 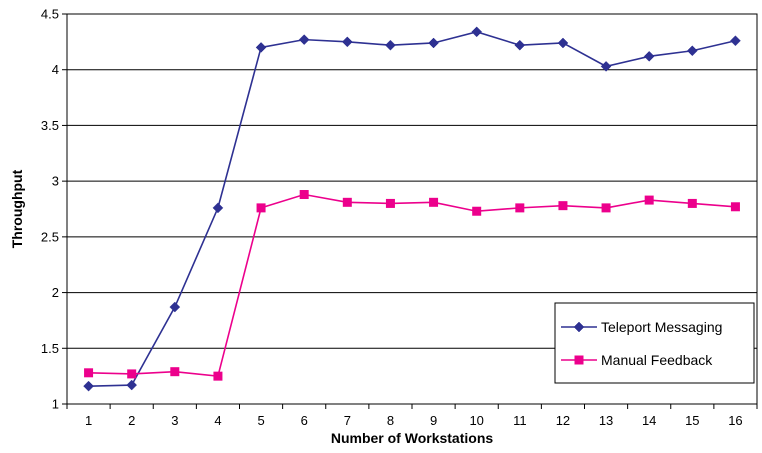 I want to click on x-tick-label: 6, so click(x=304, y=420).